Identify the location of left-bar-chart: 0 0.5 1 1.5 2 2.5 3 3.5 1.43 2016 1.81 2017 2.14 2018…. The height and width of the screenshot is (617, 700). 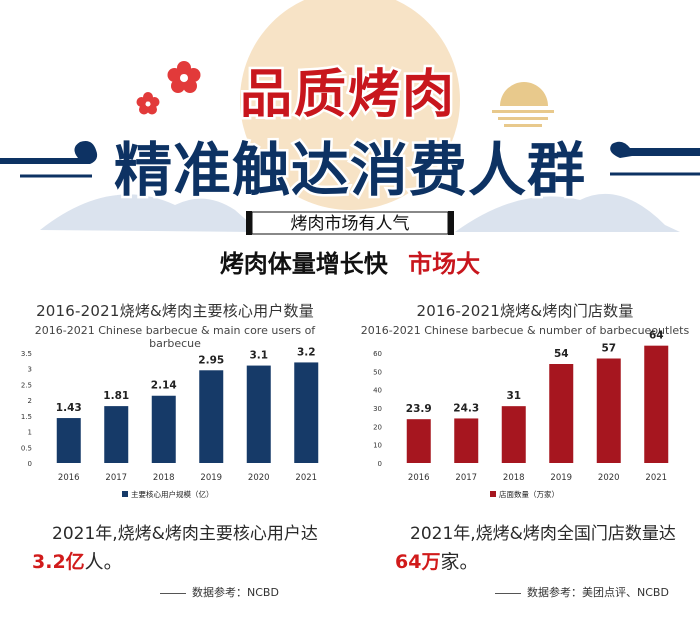
(170, 422).